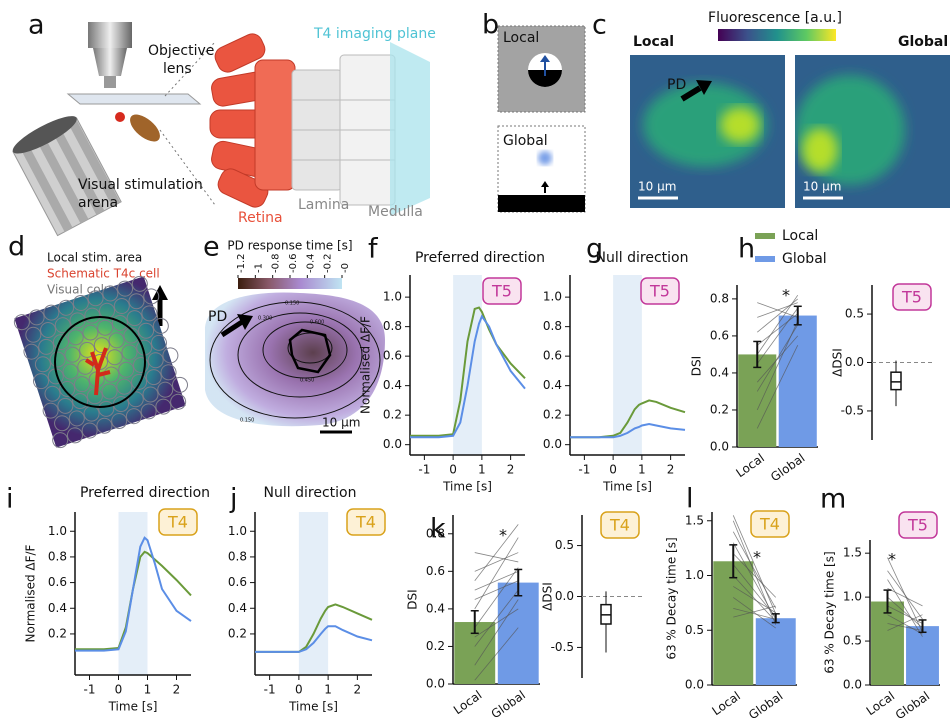 The height and width of the screenshot is (724, 952). I want to click on legend-text: Schematic T4c cell, so click(103, 274).